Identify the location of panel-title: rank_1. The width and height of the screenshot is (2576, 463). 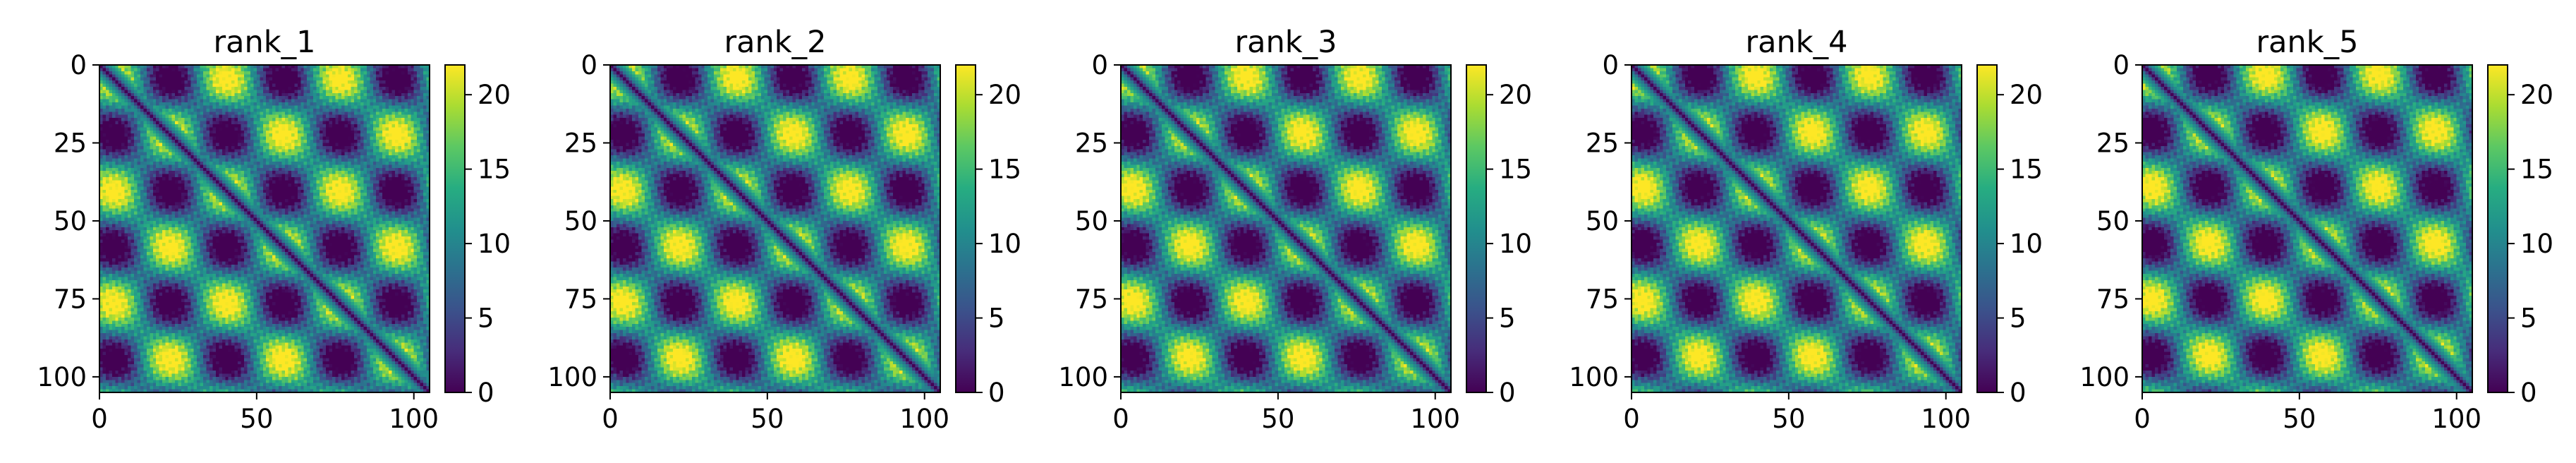
(264, 42).